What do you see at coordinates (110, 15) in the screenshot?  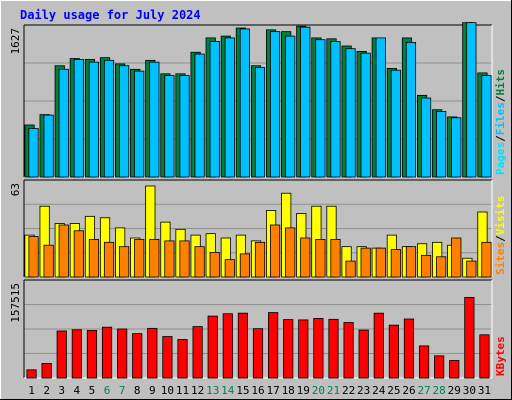 I see `chart-title: Daily usage for July 2024` at bounding box center [110, 15].